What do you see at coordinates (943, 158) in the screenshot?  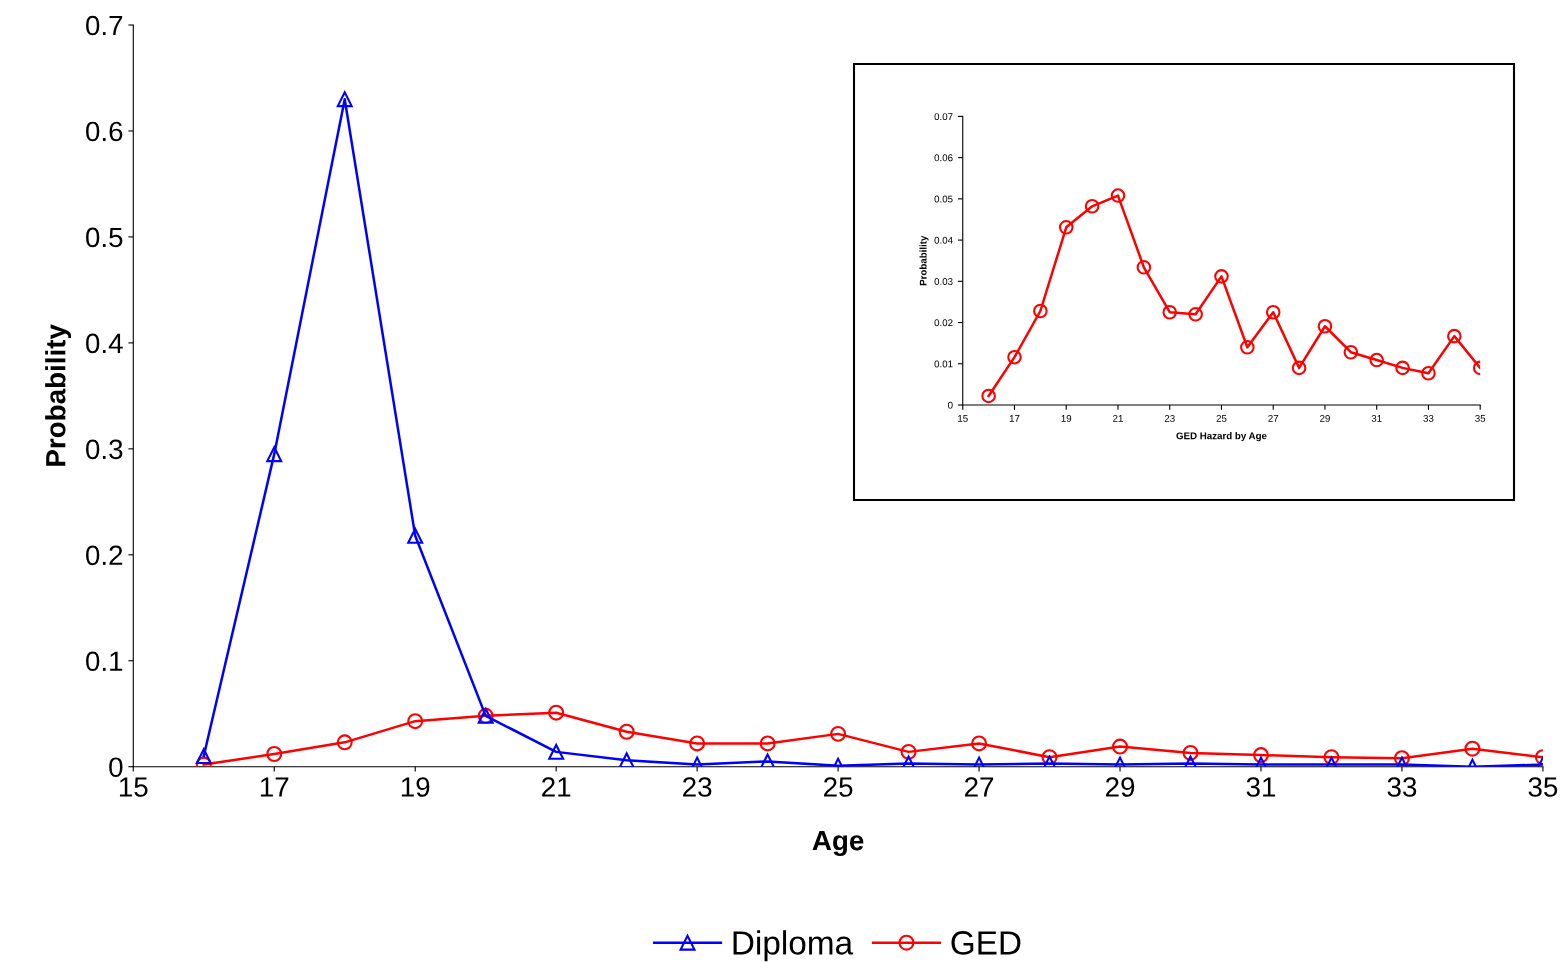 I see `y-tick-label: 0.06` at bounding box center [943, 158].